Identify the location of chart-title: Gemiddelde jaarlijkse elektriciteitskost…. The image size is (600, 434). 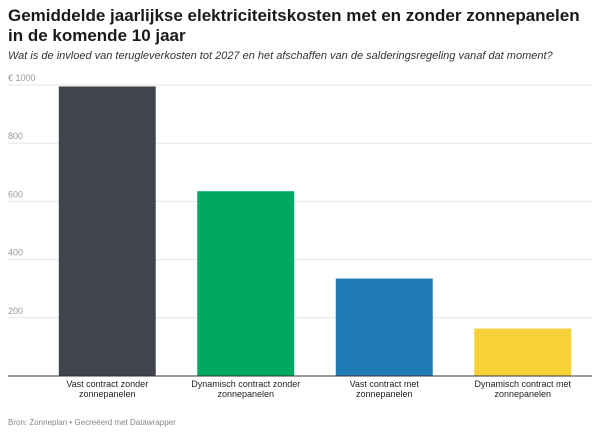
(294, 25).